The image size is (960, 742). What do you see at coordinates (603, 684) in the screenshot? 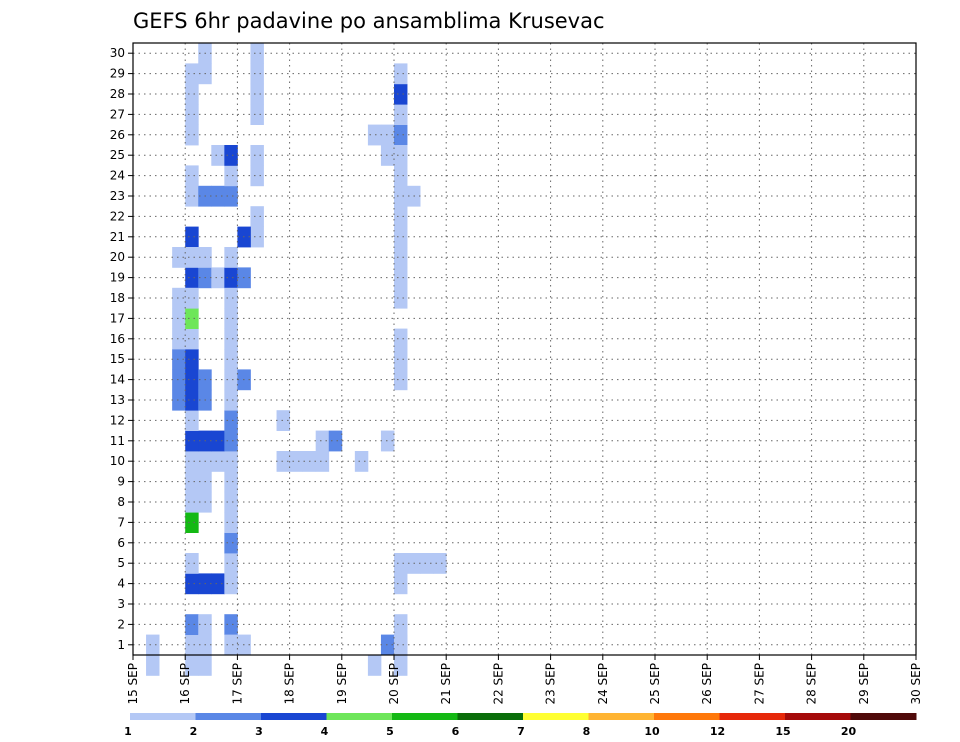
I see `x-tick-label: 24 SEP` at bounding box center [603, 684].